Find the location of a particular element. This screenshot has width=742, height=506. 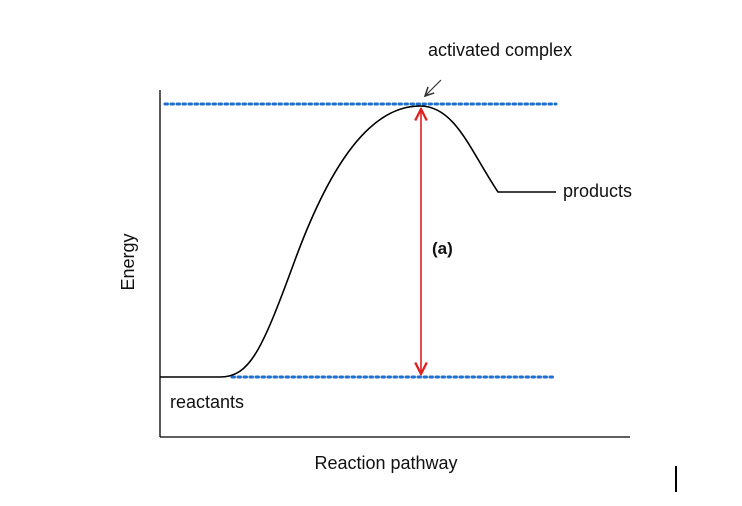

y-axis-label: Energy is located at coordinates (128, 261).